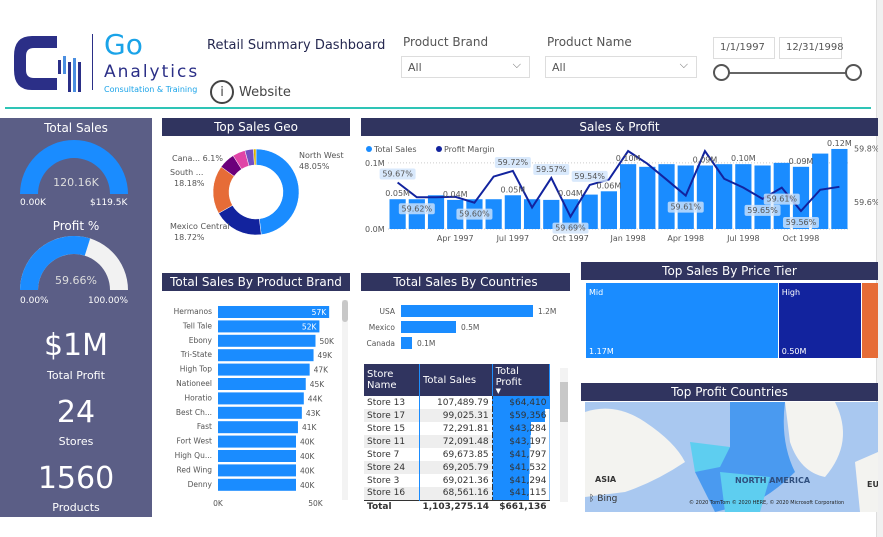 This screenshot has height=537, width=883. What do you see at coordinates (551, 169) in the screenshot?
I see `margin-label-bg` at bounding box center [551, 169].